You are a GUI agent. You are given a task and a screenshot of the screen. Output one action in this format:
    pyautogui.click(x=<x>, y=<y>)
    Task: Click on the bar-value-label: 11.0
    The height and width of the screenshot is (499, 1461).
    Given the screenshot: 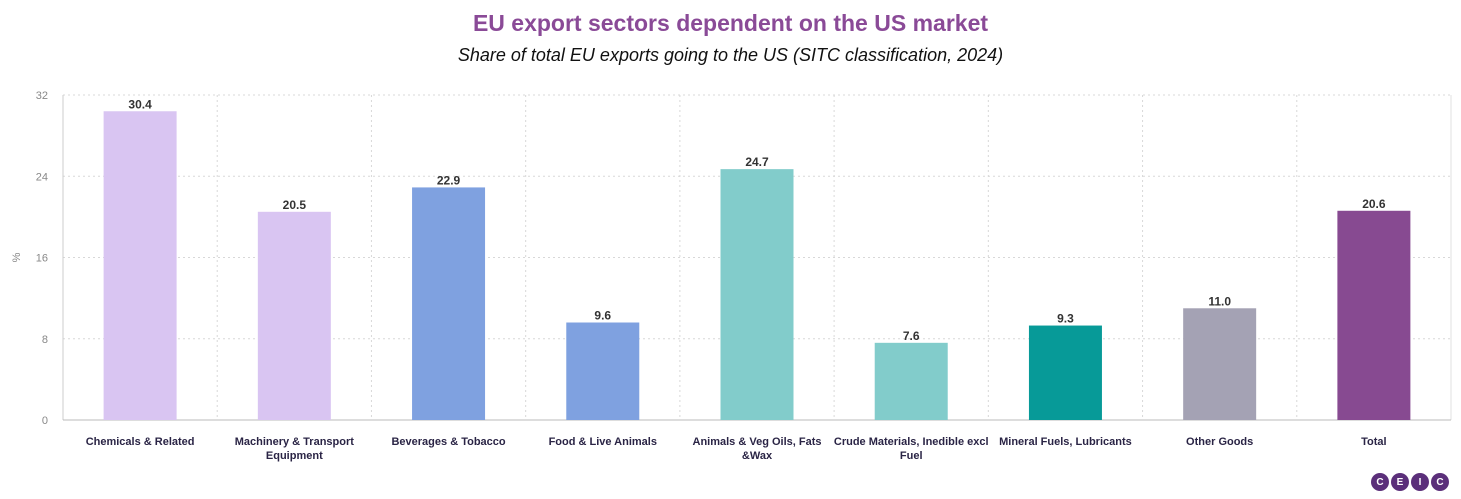 What is the action you would take?
    pyautogui.click(x=1219, y=301)
    